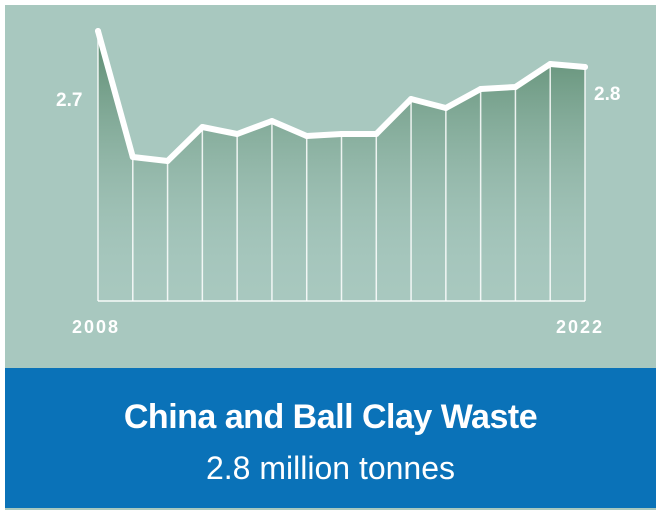  Describe the element at coordinates (132, 157) in the screenshot. I see `data-point-2009` at that location.